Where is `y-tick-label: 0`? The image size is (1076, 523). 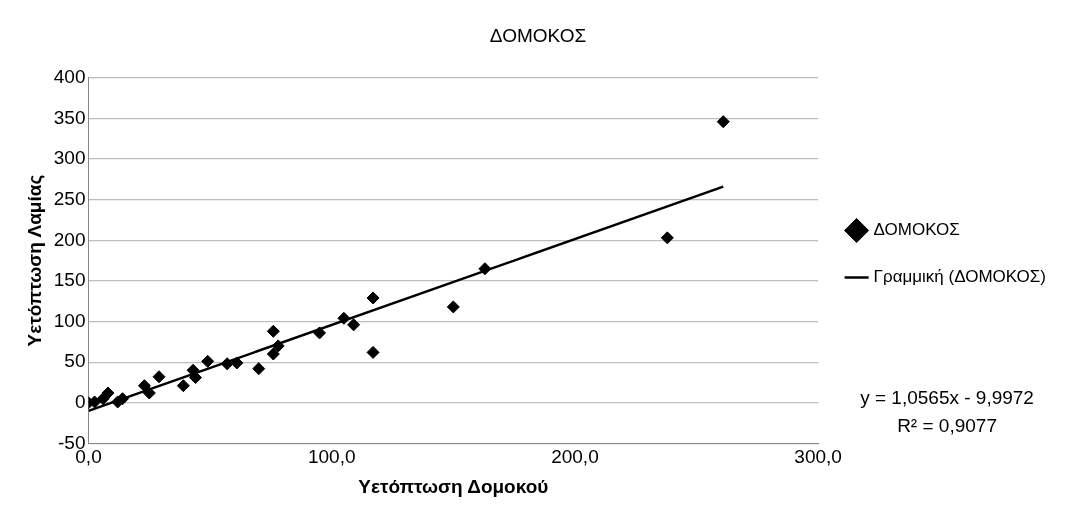
y-tick-label: 0 is located at coordinates (80, 402).